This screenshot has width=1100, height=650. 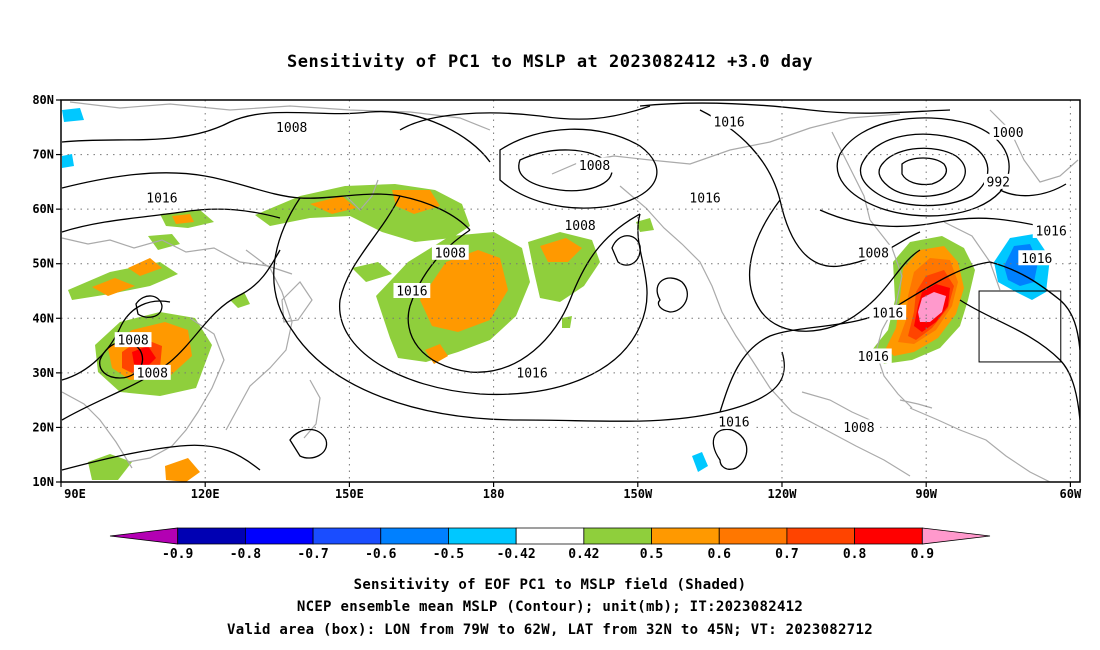 What do you see at coordinates (926, 494) in the screenshot?
I see `lon-tick-label: 90W` at bounding box center [926, 494].